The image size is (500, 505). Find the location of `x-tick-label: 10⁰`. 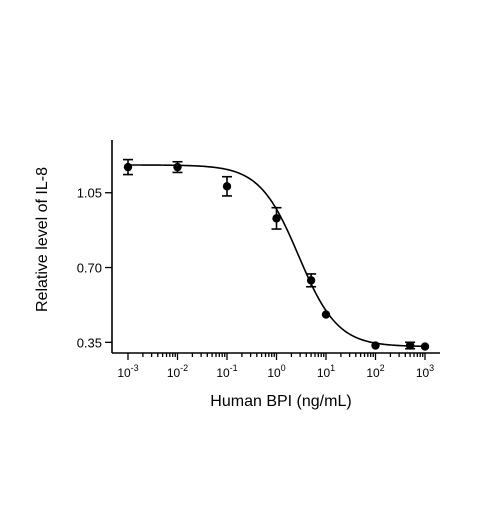

x-tick-label: 10⁰ is located at coordinates (276, 371).